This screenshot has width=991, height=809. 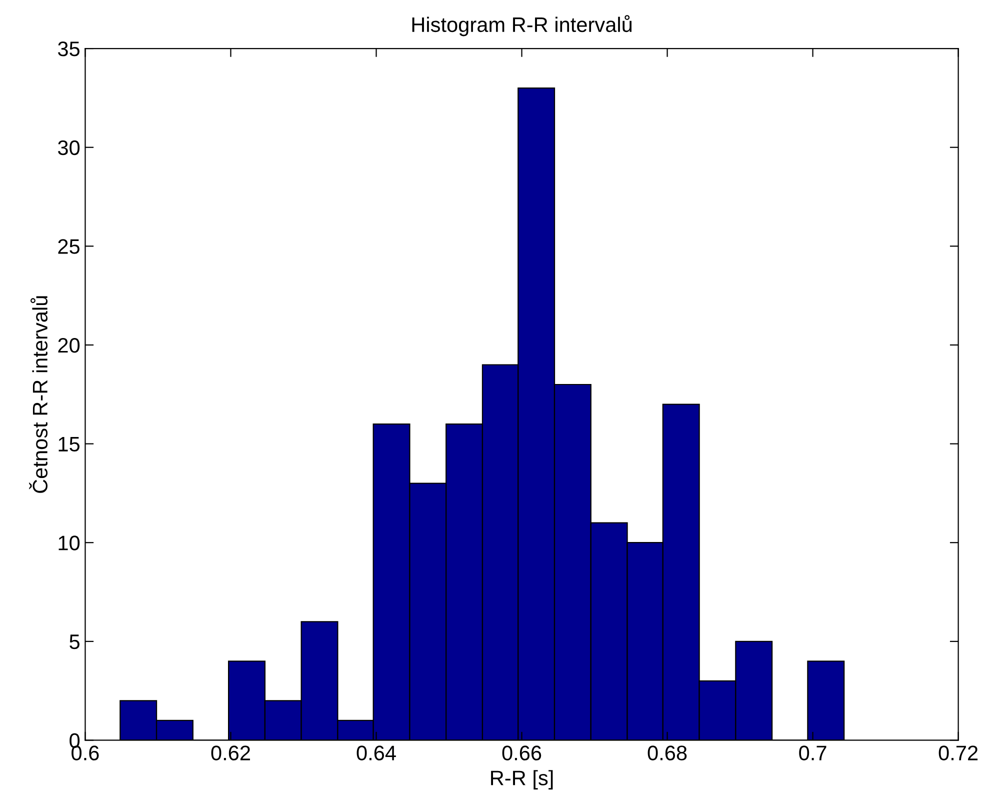 What do you see at coordinates (522, 25) in the screenshot?
I see `chart-title: Histogram R-R intervalů` at bounding box center [522, 25].